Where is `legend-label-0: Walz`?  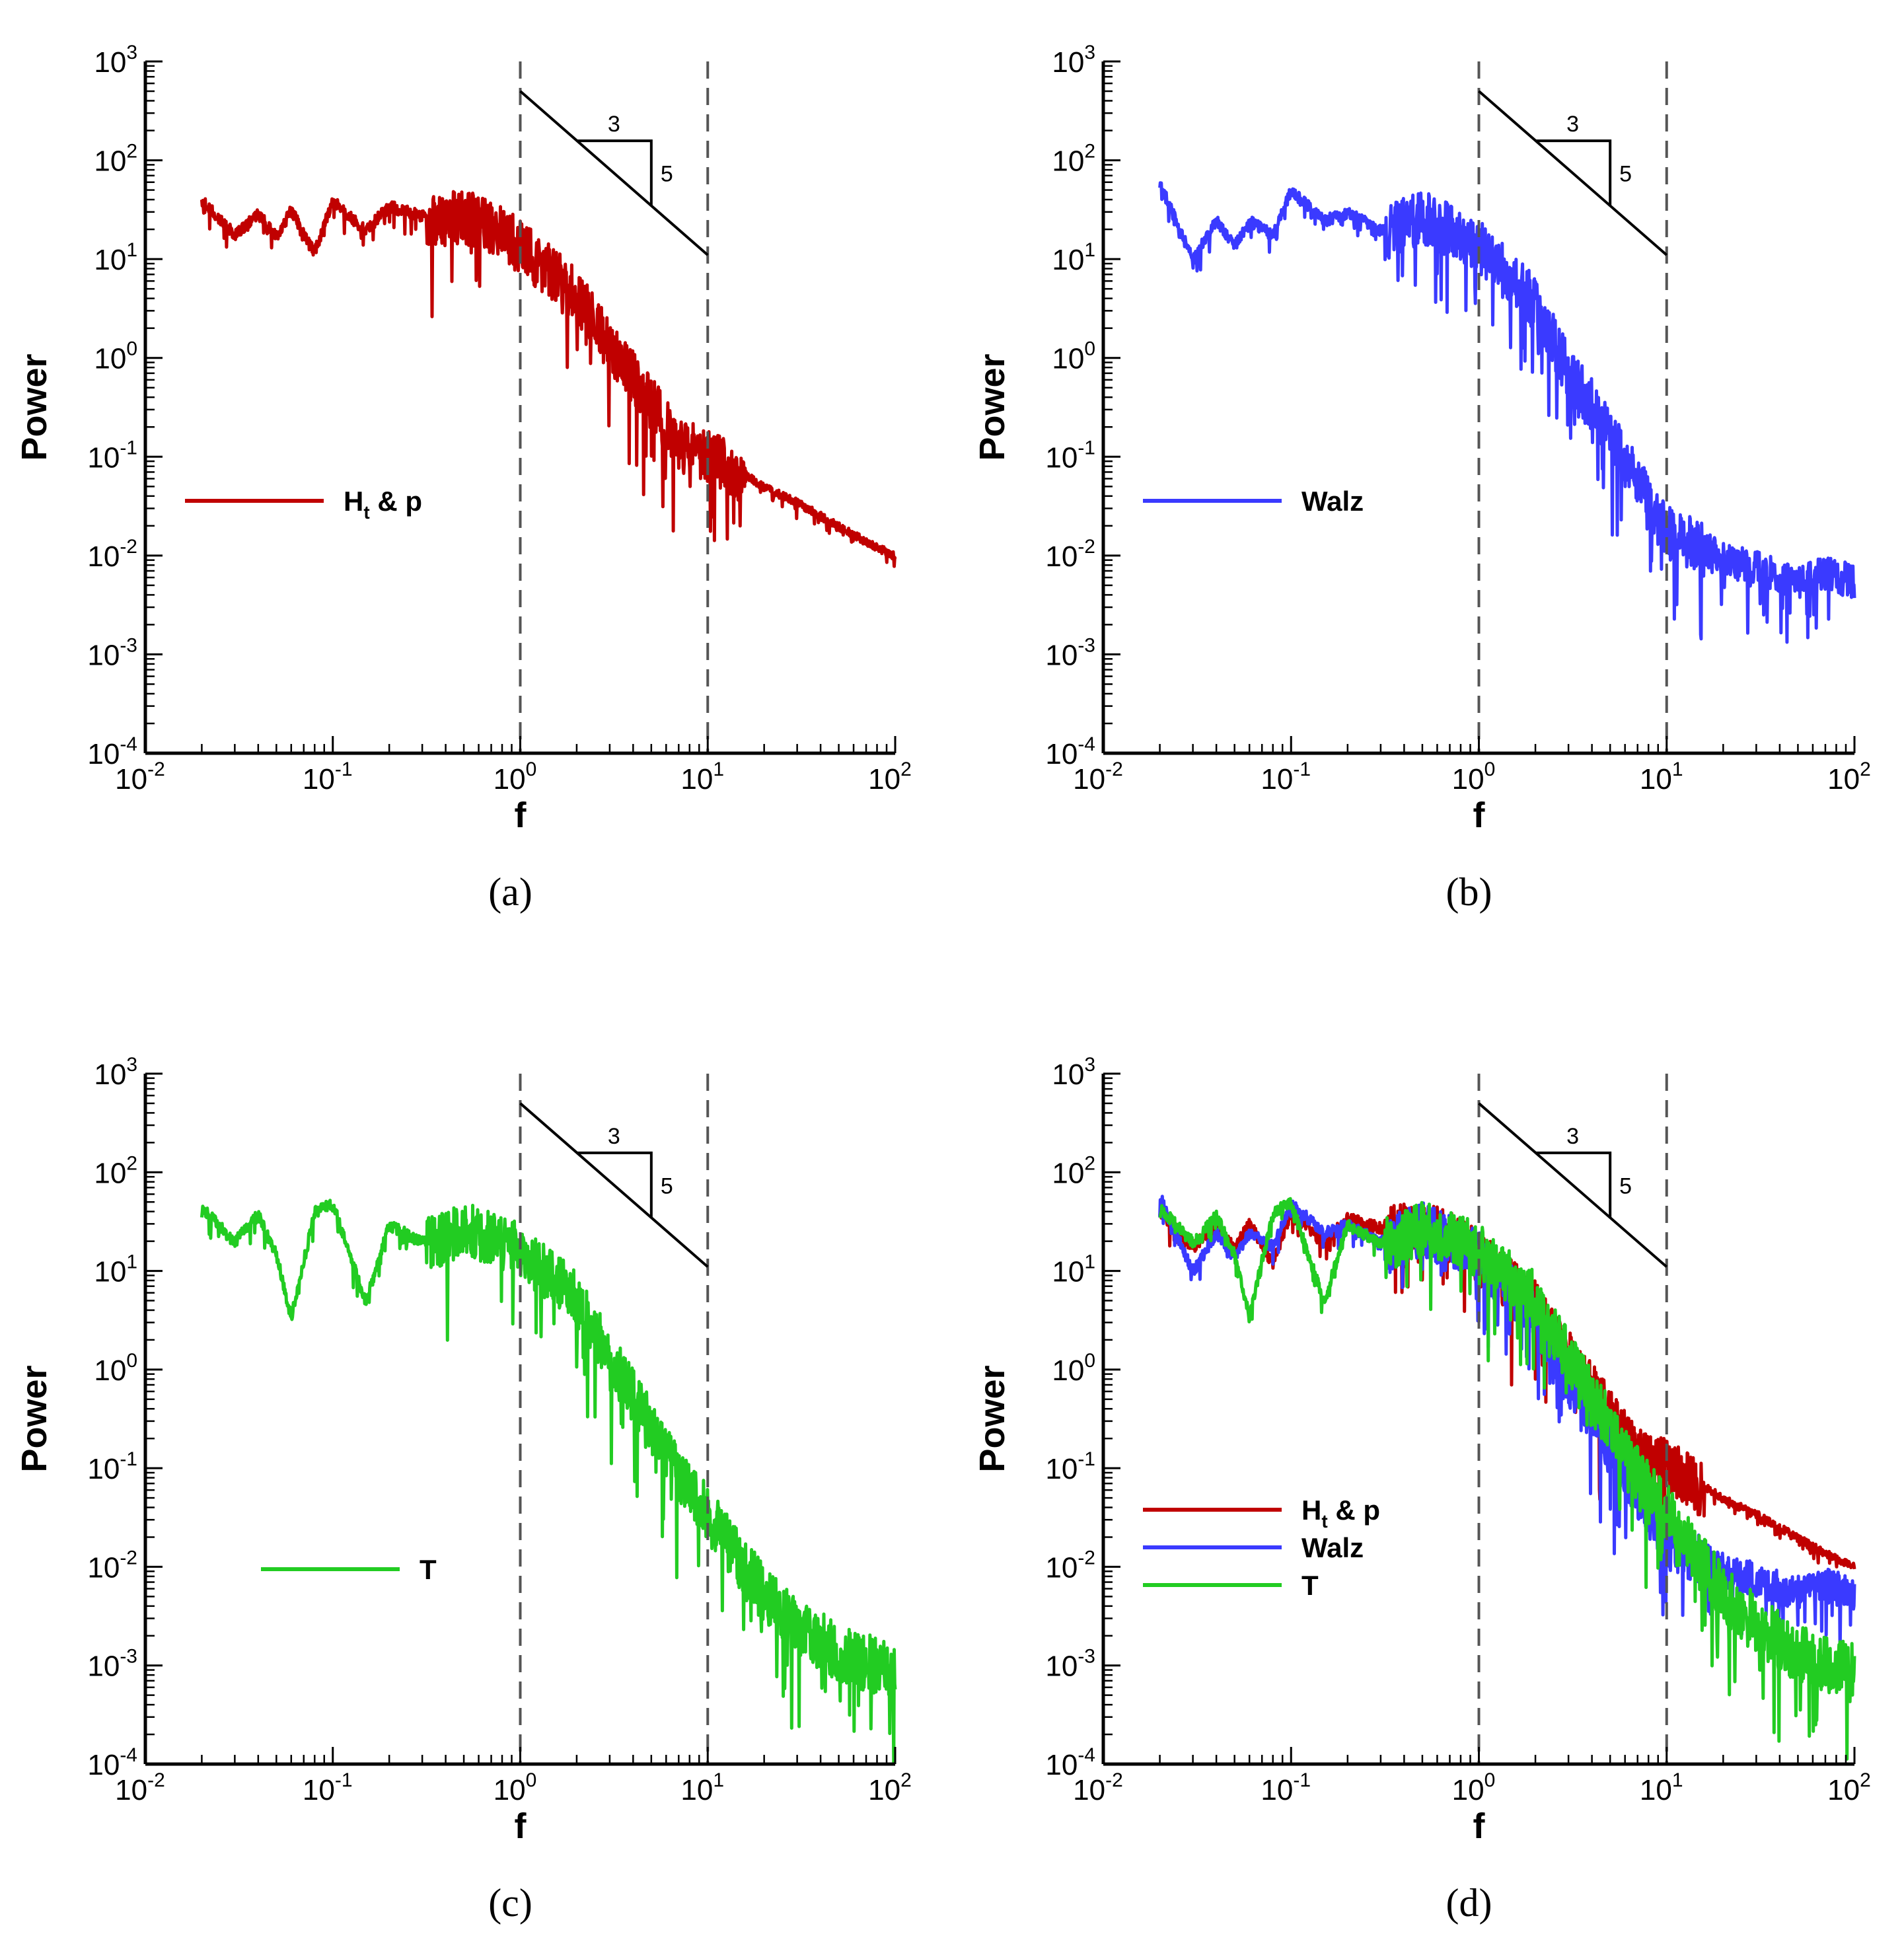 legend-label-0: Walz is located at coordinates (1333, 501).